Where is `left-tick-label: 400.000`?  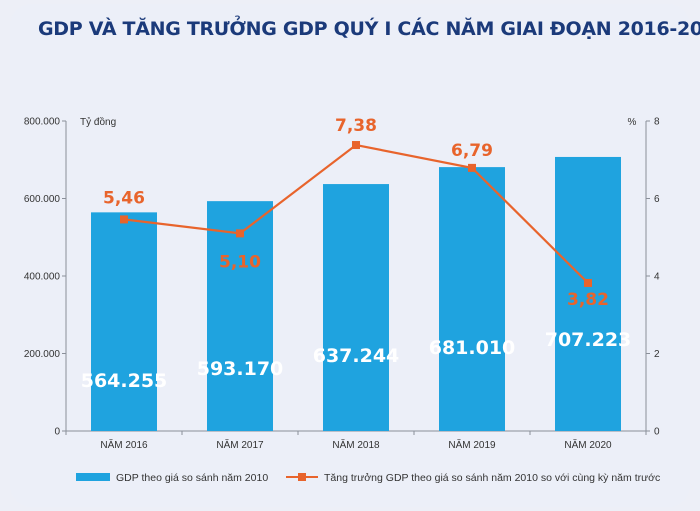
left-tick-label: 400.000 is located at coordinates (42, 277).